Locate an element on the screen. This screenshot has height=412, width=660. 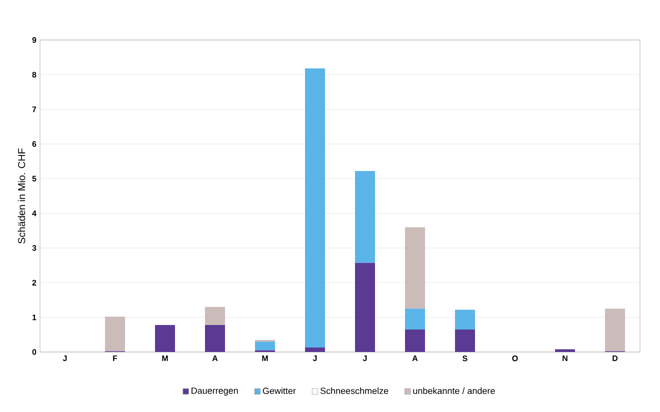
legend-label: Dauerregen is located at coordinates (215, 392).